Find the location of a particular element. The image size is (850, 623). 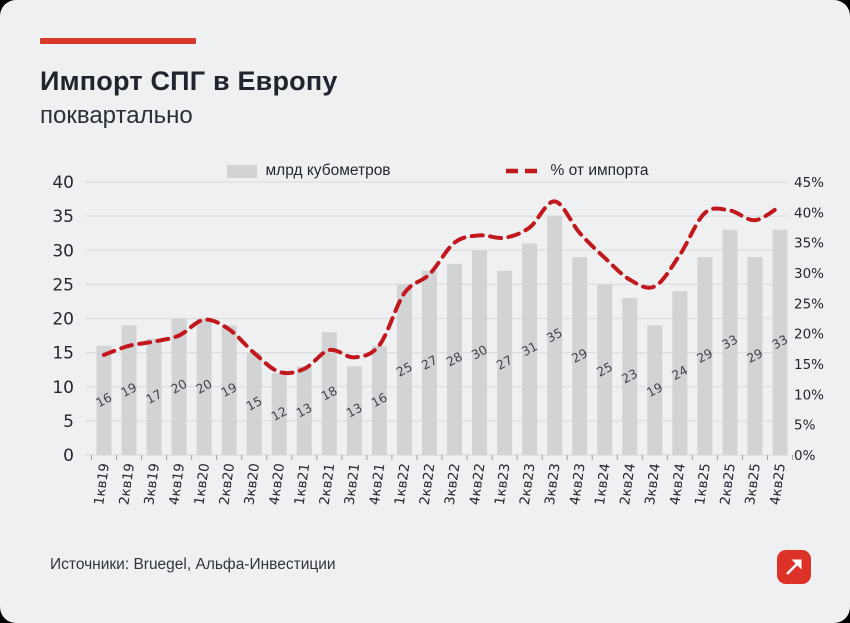

svg-text: 18 is located at coordinates (329, 393).